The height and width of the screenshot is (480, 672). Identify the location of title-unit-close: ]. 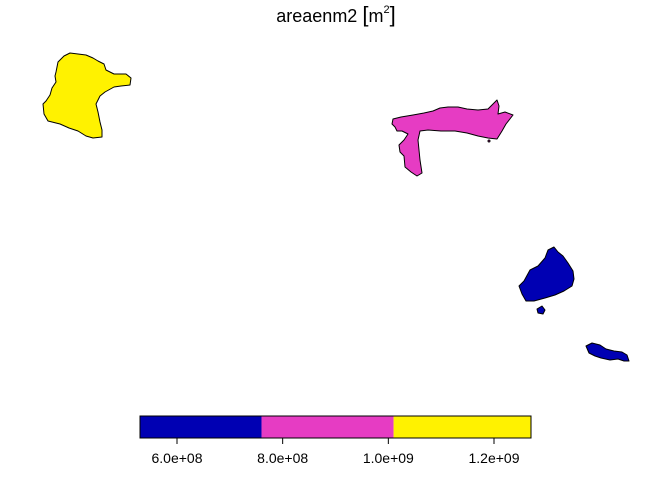
(392, 14).